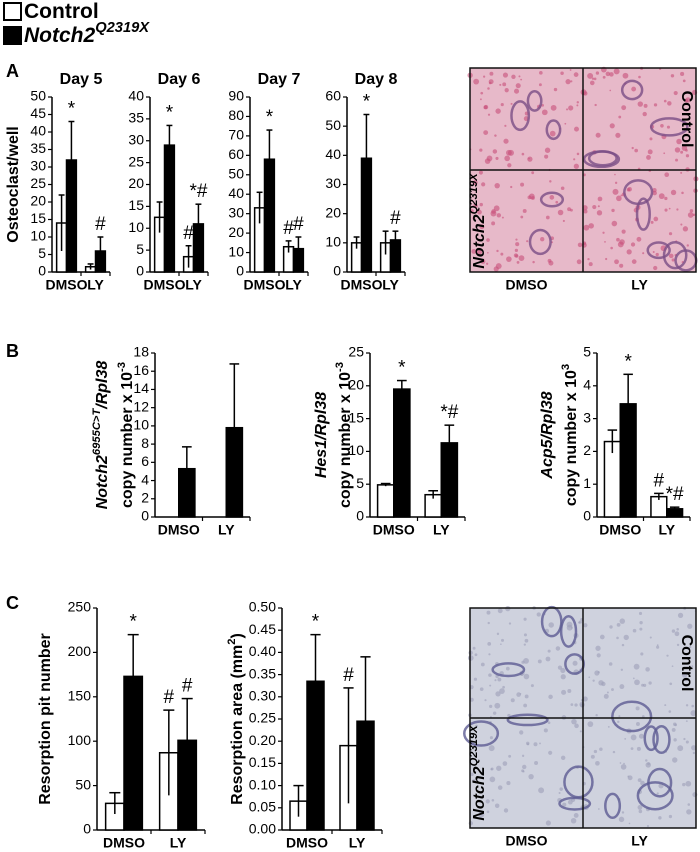 This screenshot has height=852, width=700. What do you see at coordinates (587, 385) in the screenshot?
I see `y-tick-label: 4` at bounding box center [587, 385].